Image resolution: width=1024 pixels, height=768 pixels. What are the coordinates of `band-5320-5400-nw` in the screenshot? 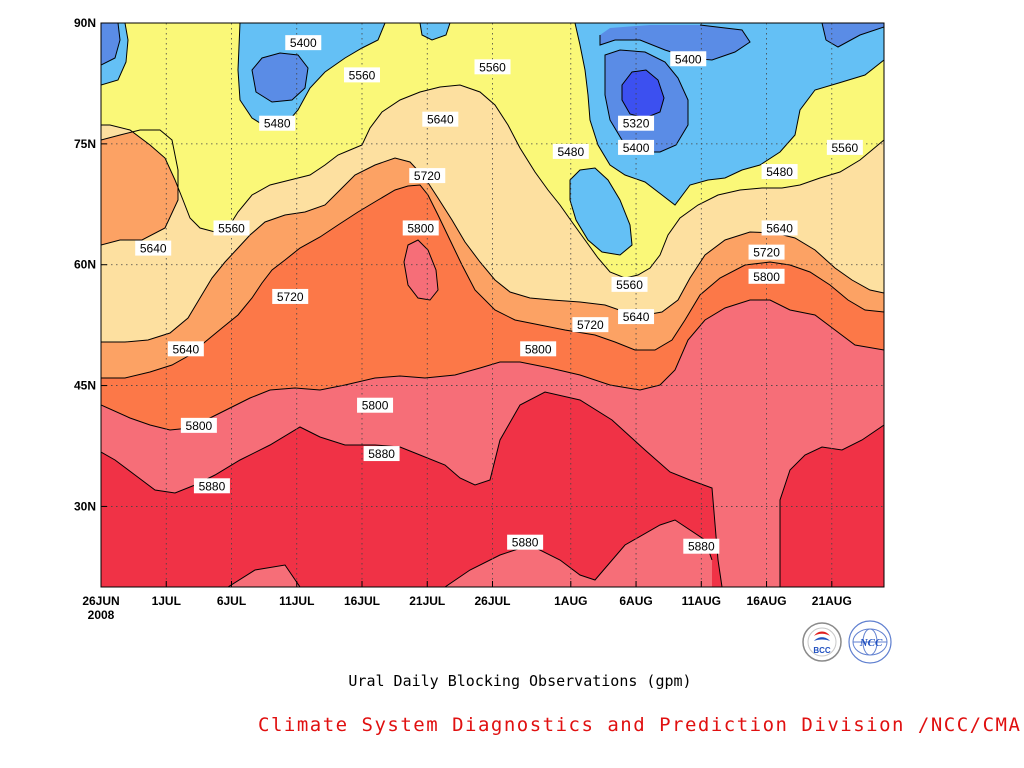 It's located at (110, 44).